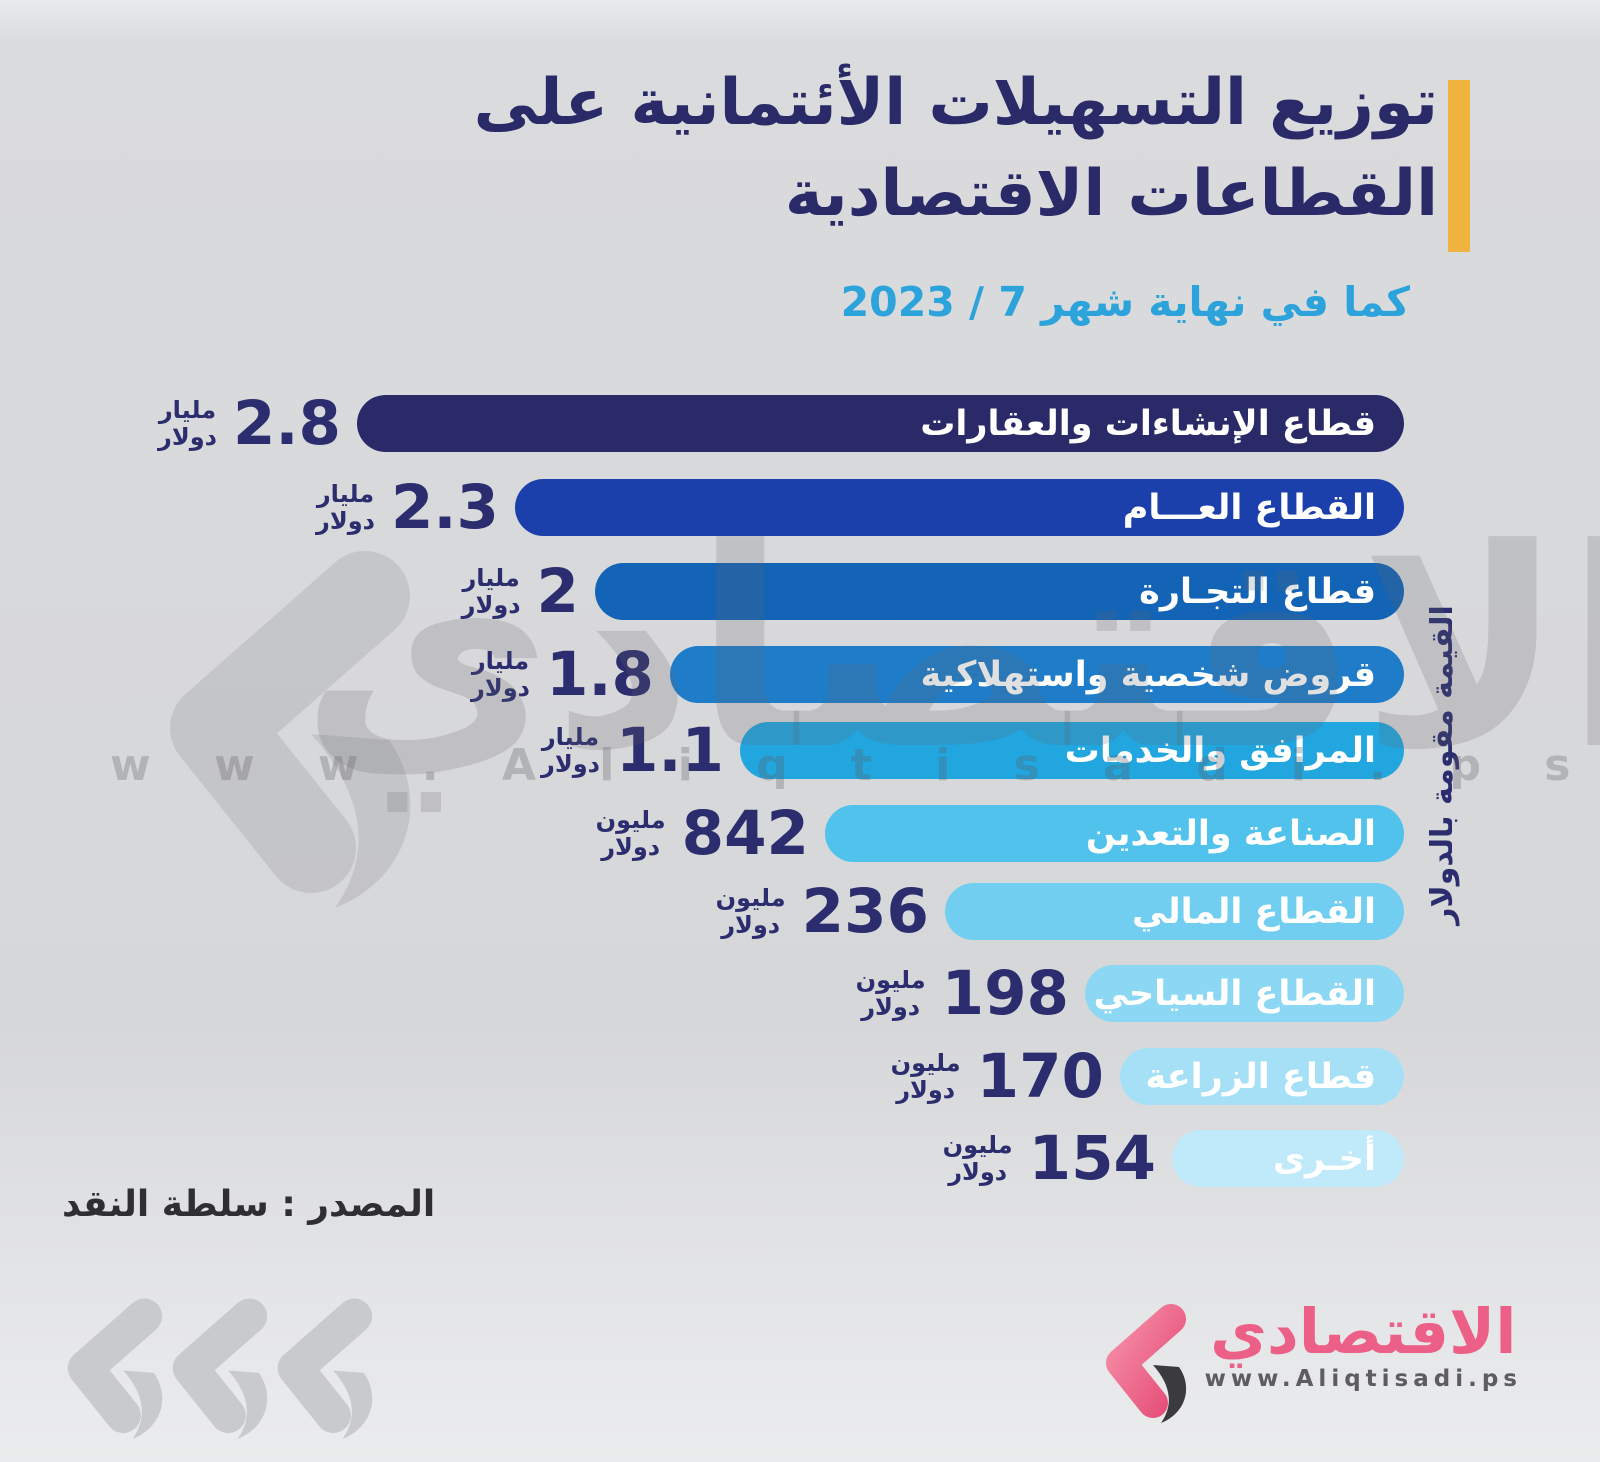  What do you see at coordinates (290, 729) in the screenshot?
I see `watermark-swoosh-icon` at bounding box center [290, 729].